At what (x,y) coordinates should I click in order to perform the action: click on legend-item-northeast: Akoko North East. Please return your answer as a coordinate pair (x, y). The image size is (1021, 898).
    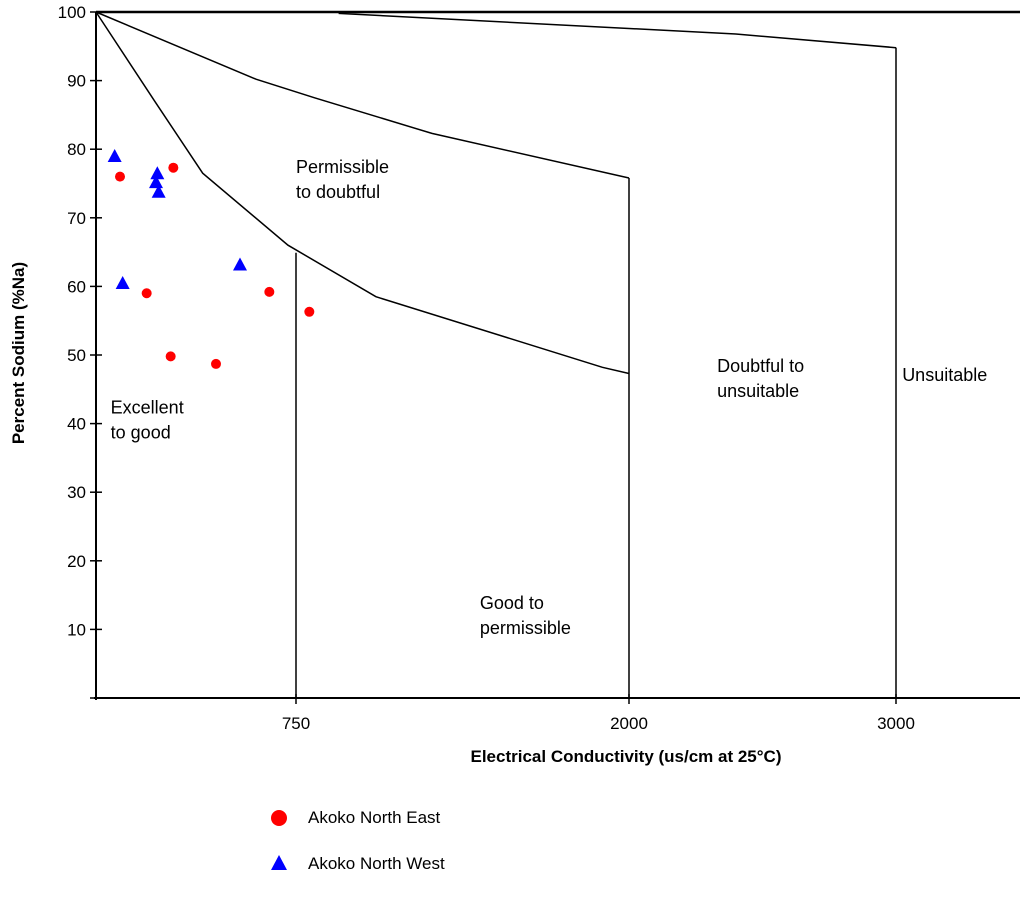
    Looking at the image, I should click on (356, 818).